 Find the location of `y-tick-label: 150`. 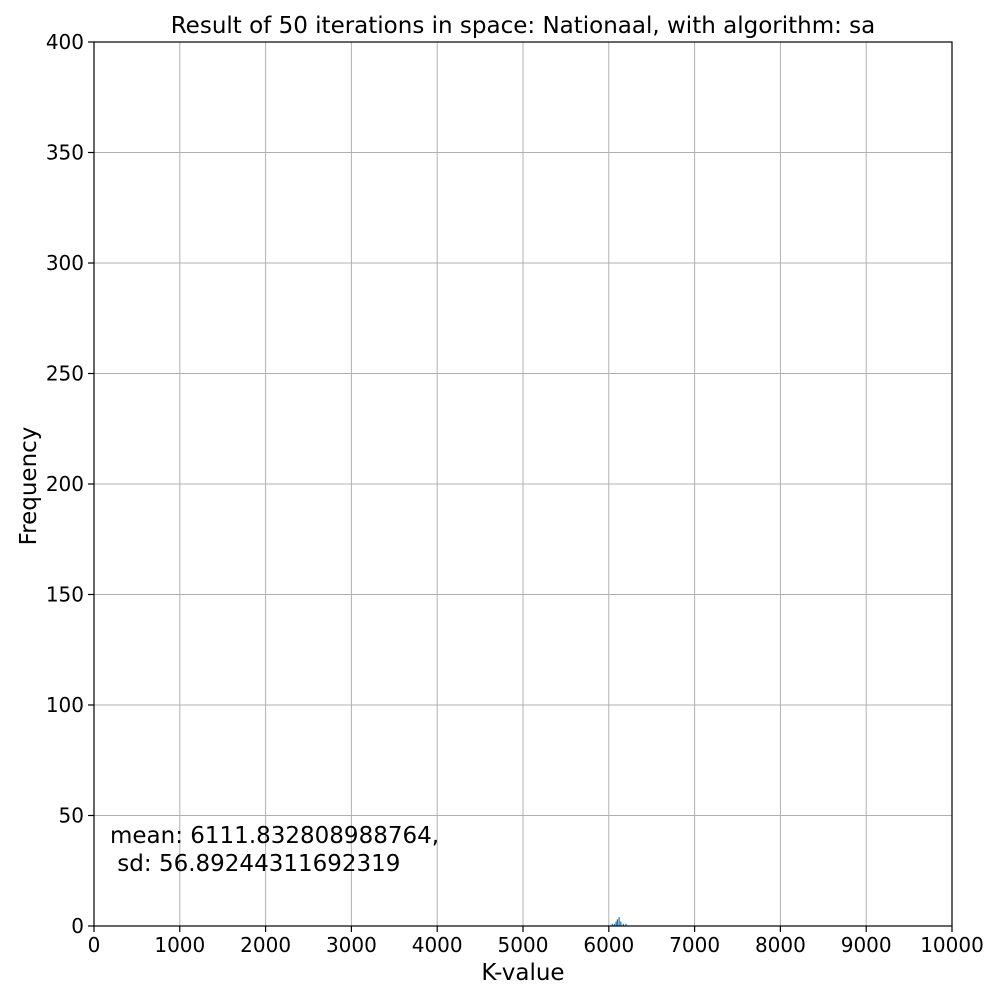

y-tick-label: 150 is located at coordinates (65, 595).